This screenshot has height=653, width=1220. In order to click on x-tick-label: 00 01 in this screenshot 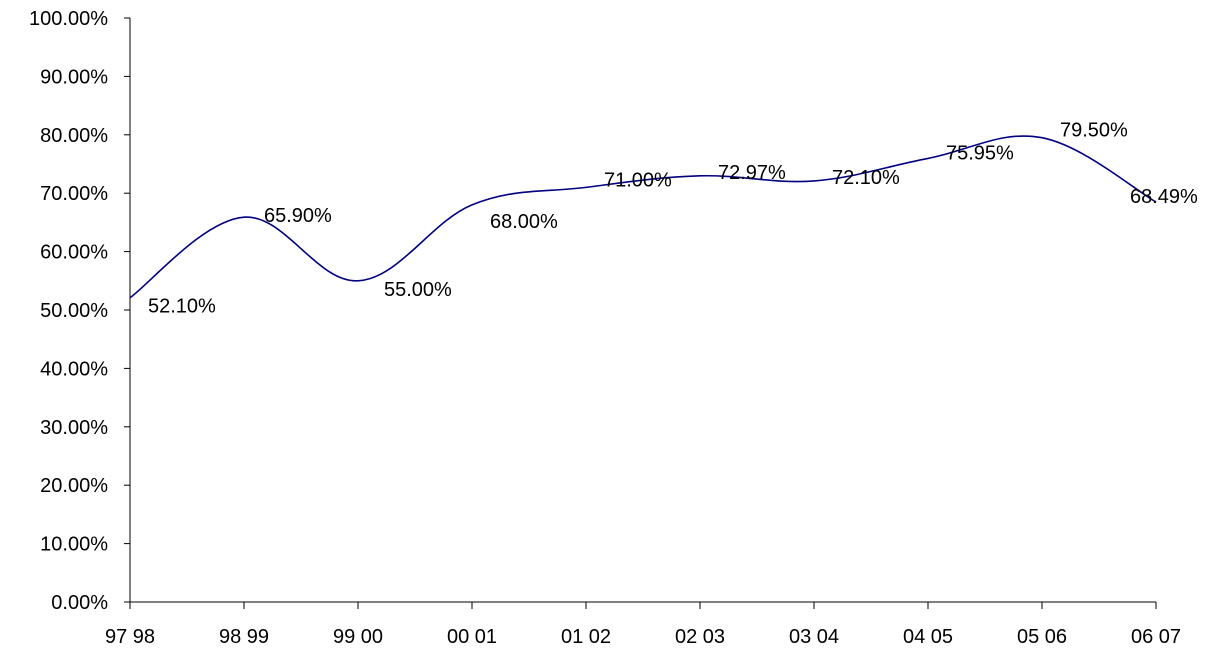, I will do `click(472, 637)`.